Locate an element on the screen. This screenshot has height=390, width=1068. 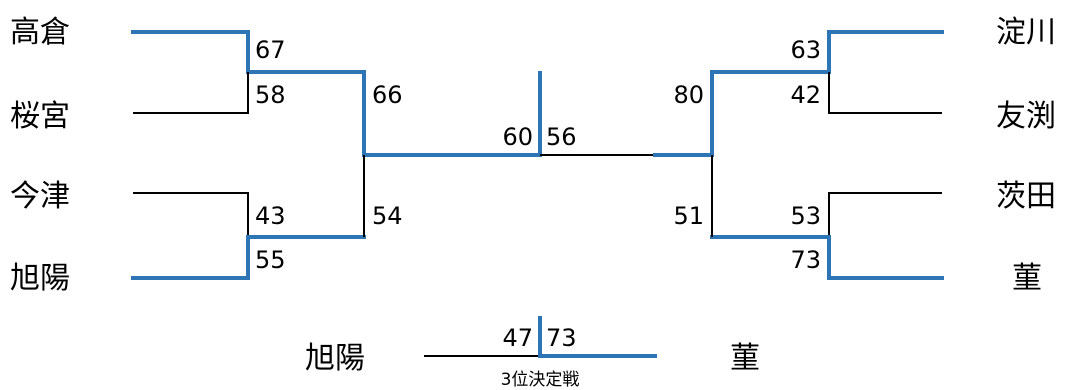
line-right-r1a-winner is located at coordinates (798, 93).